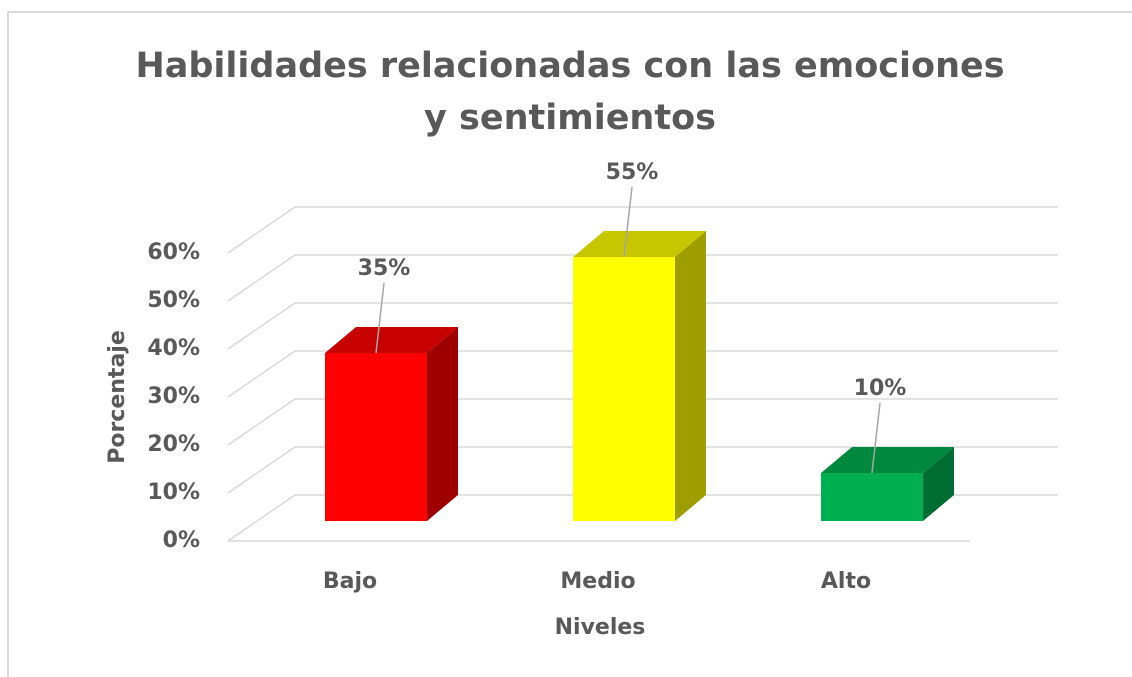  Describe the element at coordinates (632, 172) in the screenshot. I see `data-label: 55%` at that location.